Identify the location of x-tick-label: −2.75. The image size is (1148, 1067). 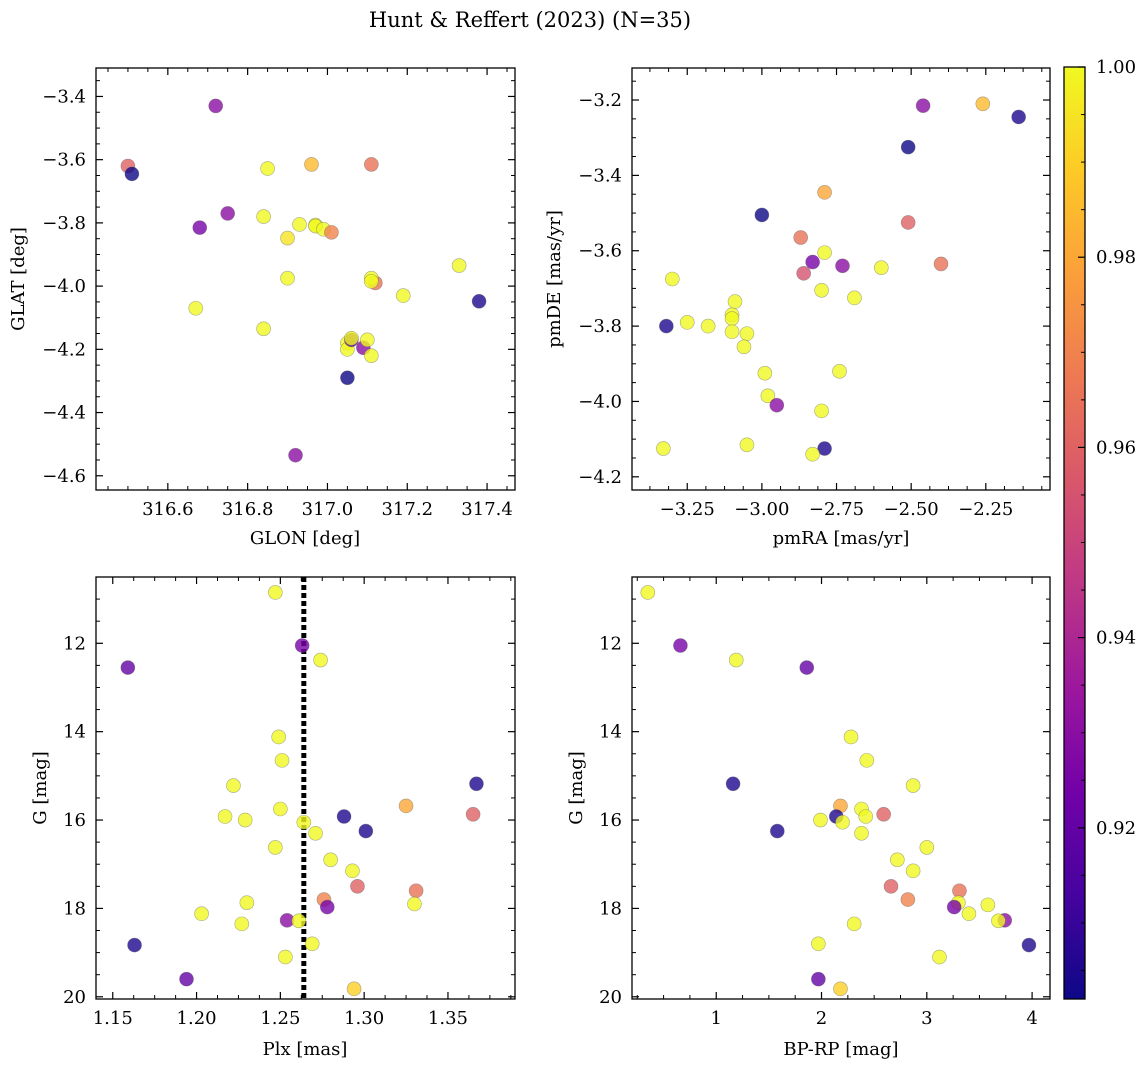
(836, 509).